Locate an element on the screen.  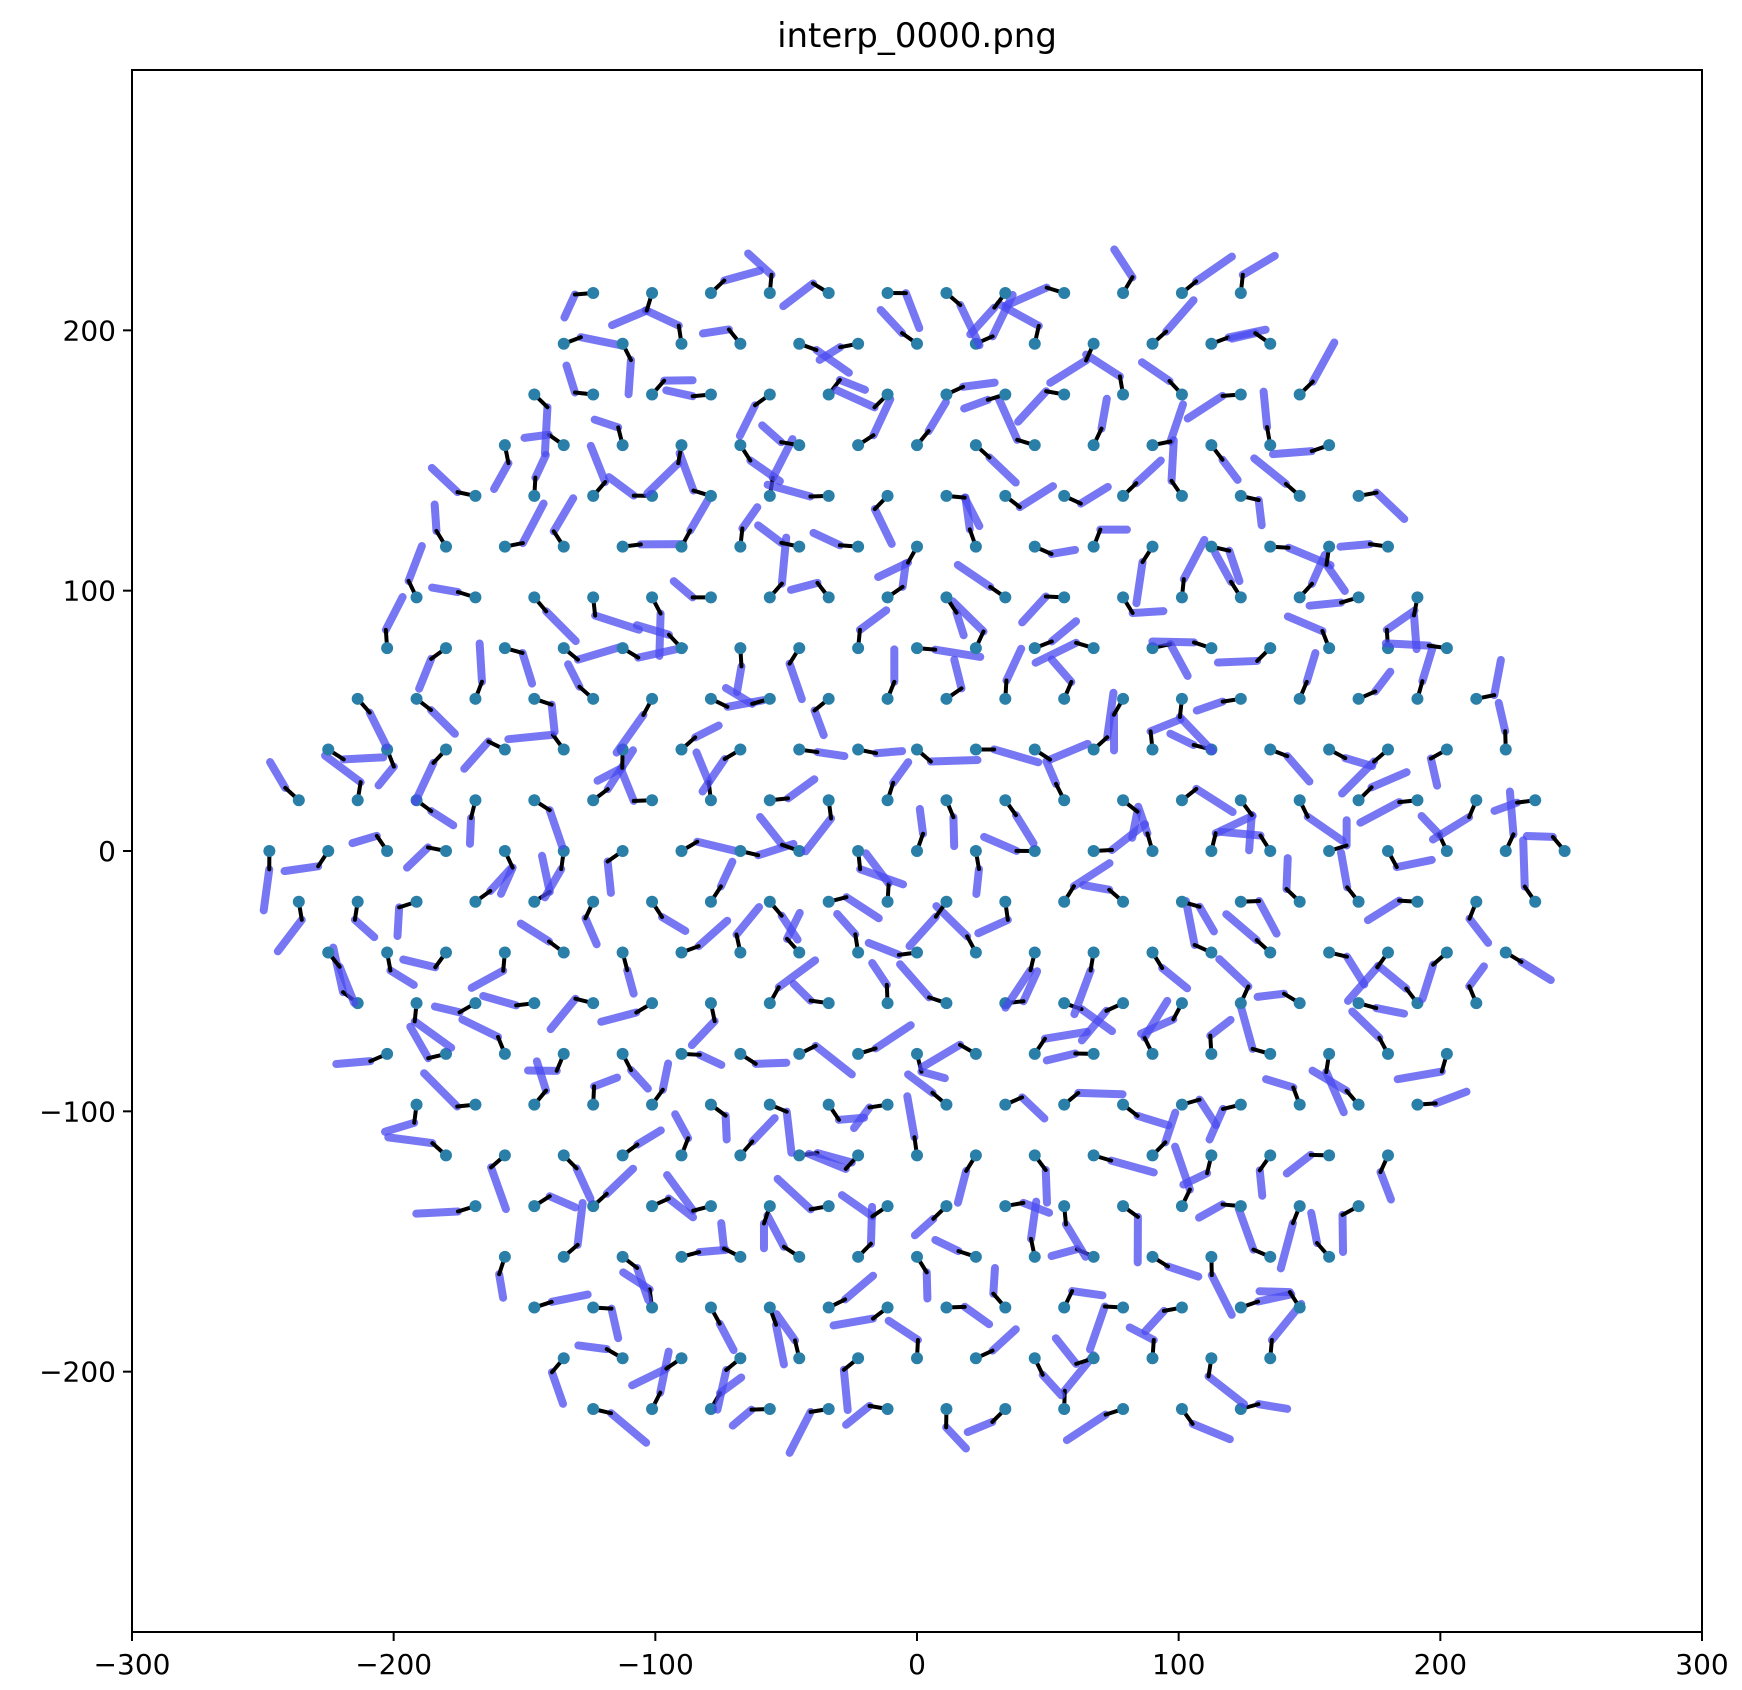
y-tick-label: 100 is located at coordinates (89, 591).